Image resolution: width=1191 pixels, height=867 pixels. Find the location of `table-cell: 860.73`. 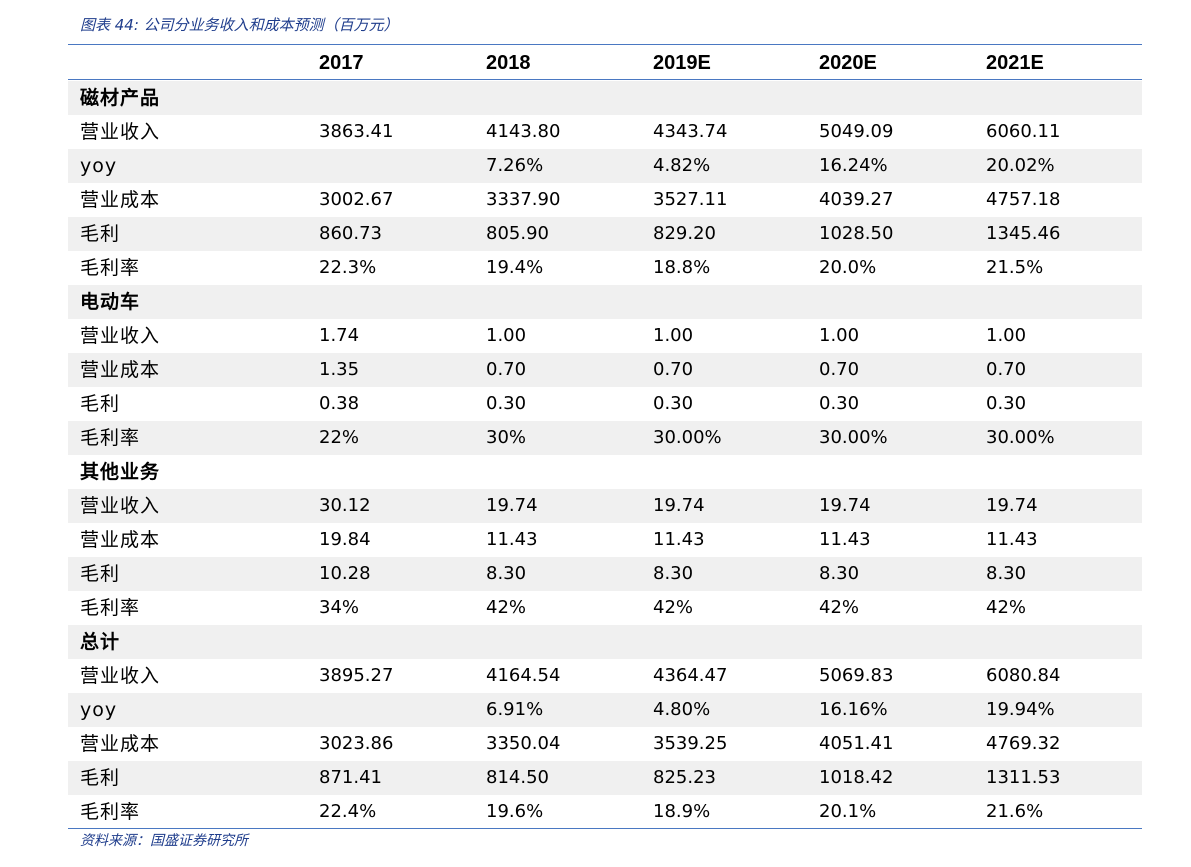

table-cell: 860.73 is located at coordinates (350, 233).